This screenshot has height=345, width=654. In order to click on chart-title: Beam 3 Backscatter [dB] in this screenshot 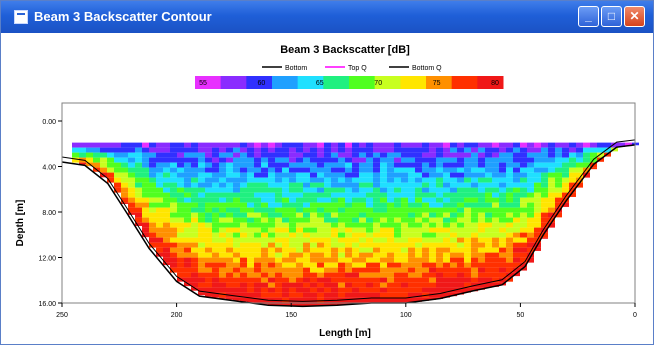, I will do `click(345, 50)`.